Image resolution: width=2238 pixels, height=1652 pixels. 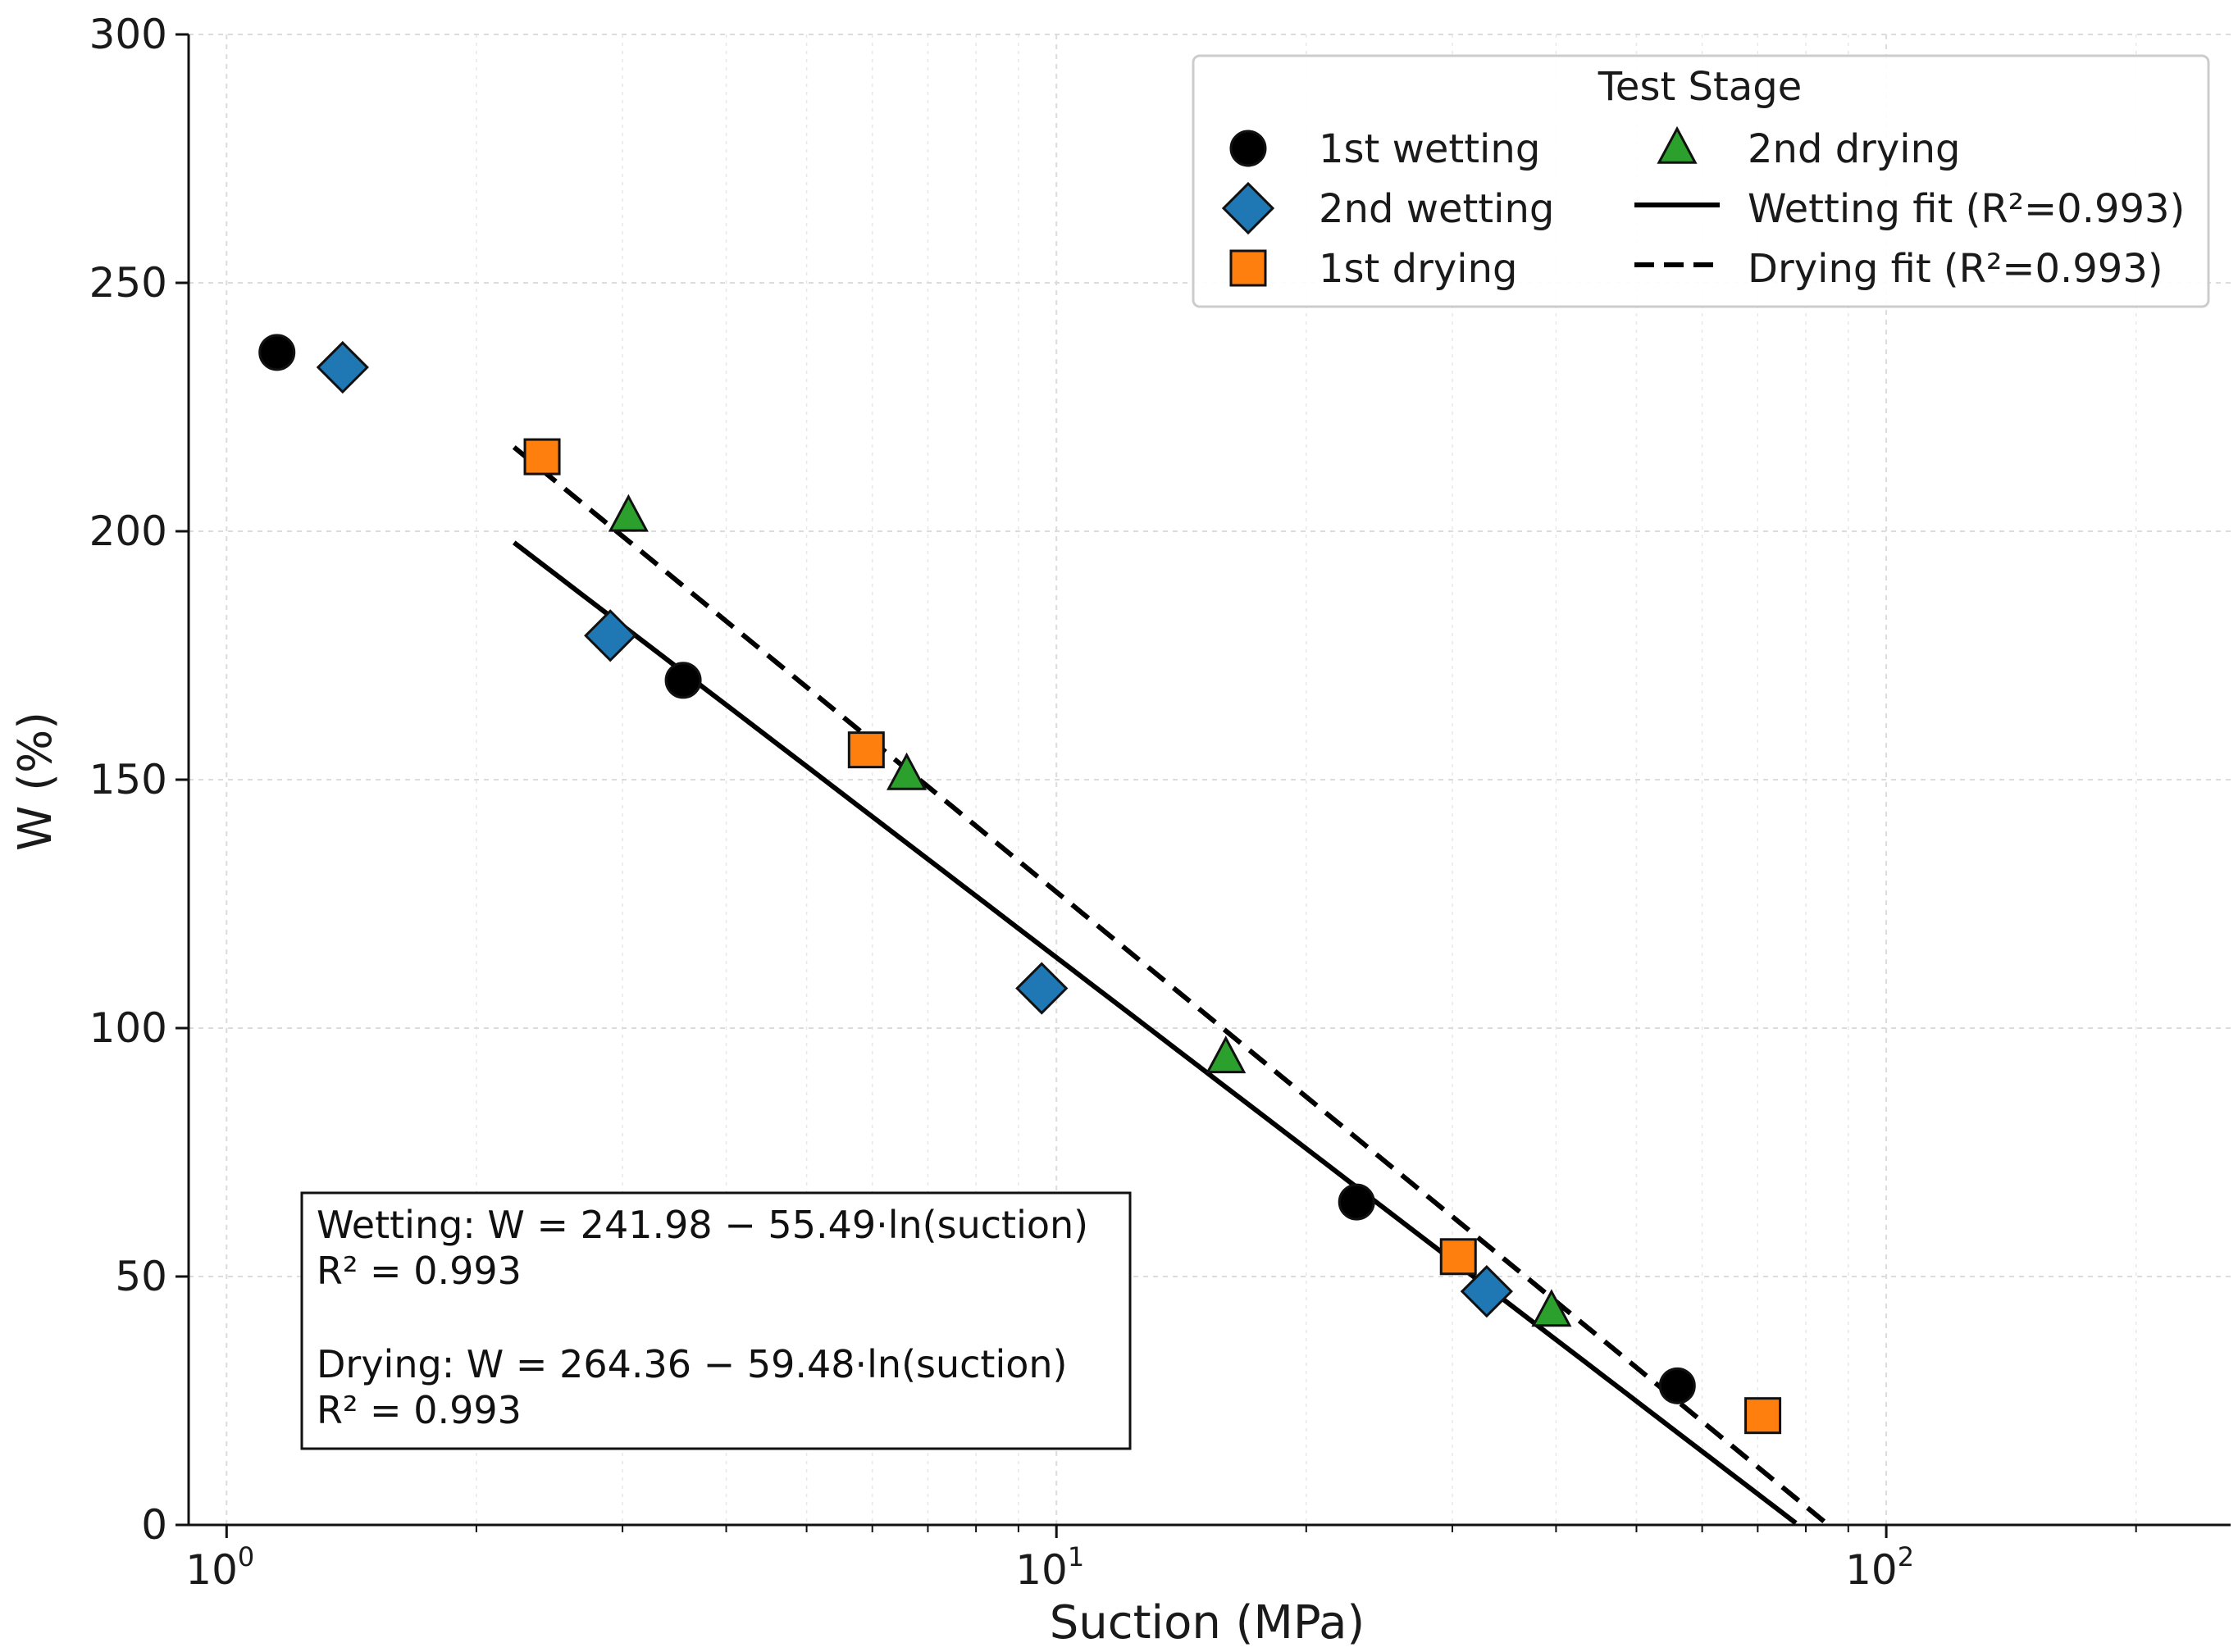 I want to click on annotation-wetting-r2: R² = 0.993, so click(x=419, y=1271).